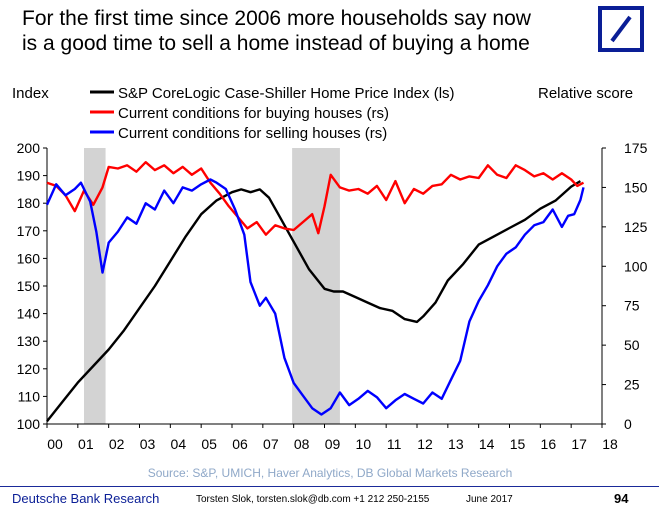 The image size is (659, 519). I want to click on right-tick-label-100: 100, so click(636, 266).